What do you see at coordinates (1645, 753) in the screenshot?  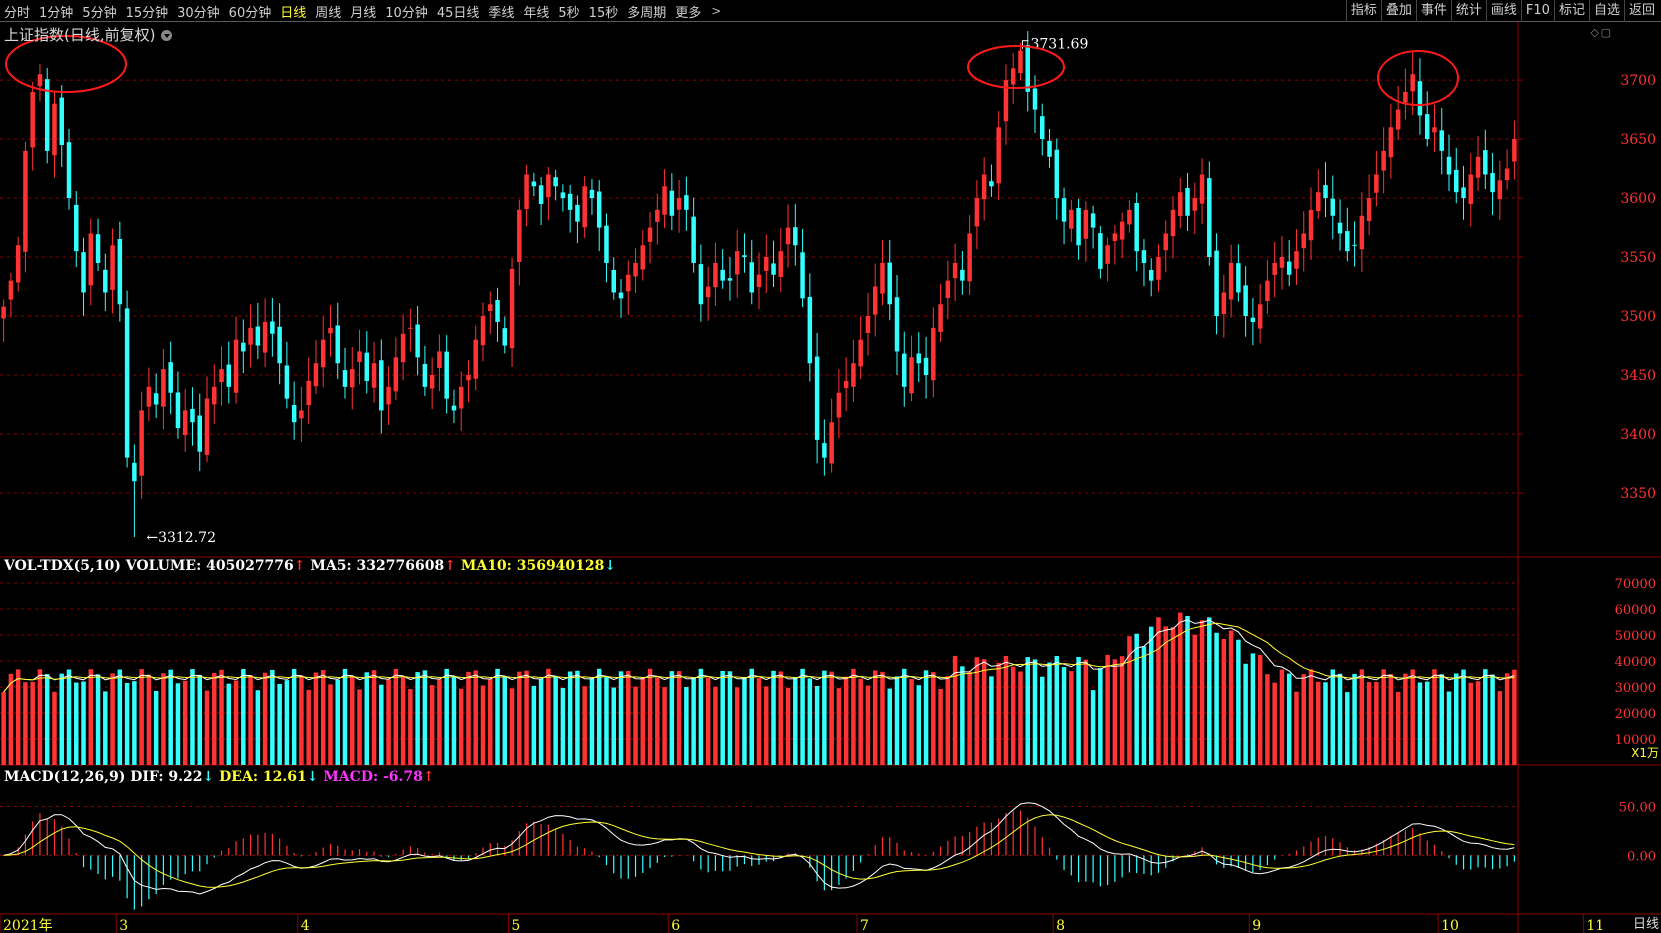 I see `volume-unit: X1万` at bounding box center [1645, 753].